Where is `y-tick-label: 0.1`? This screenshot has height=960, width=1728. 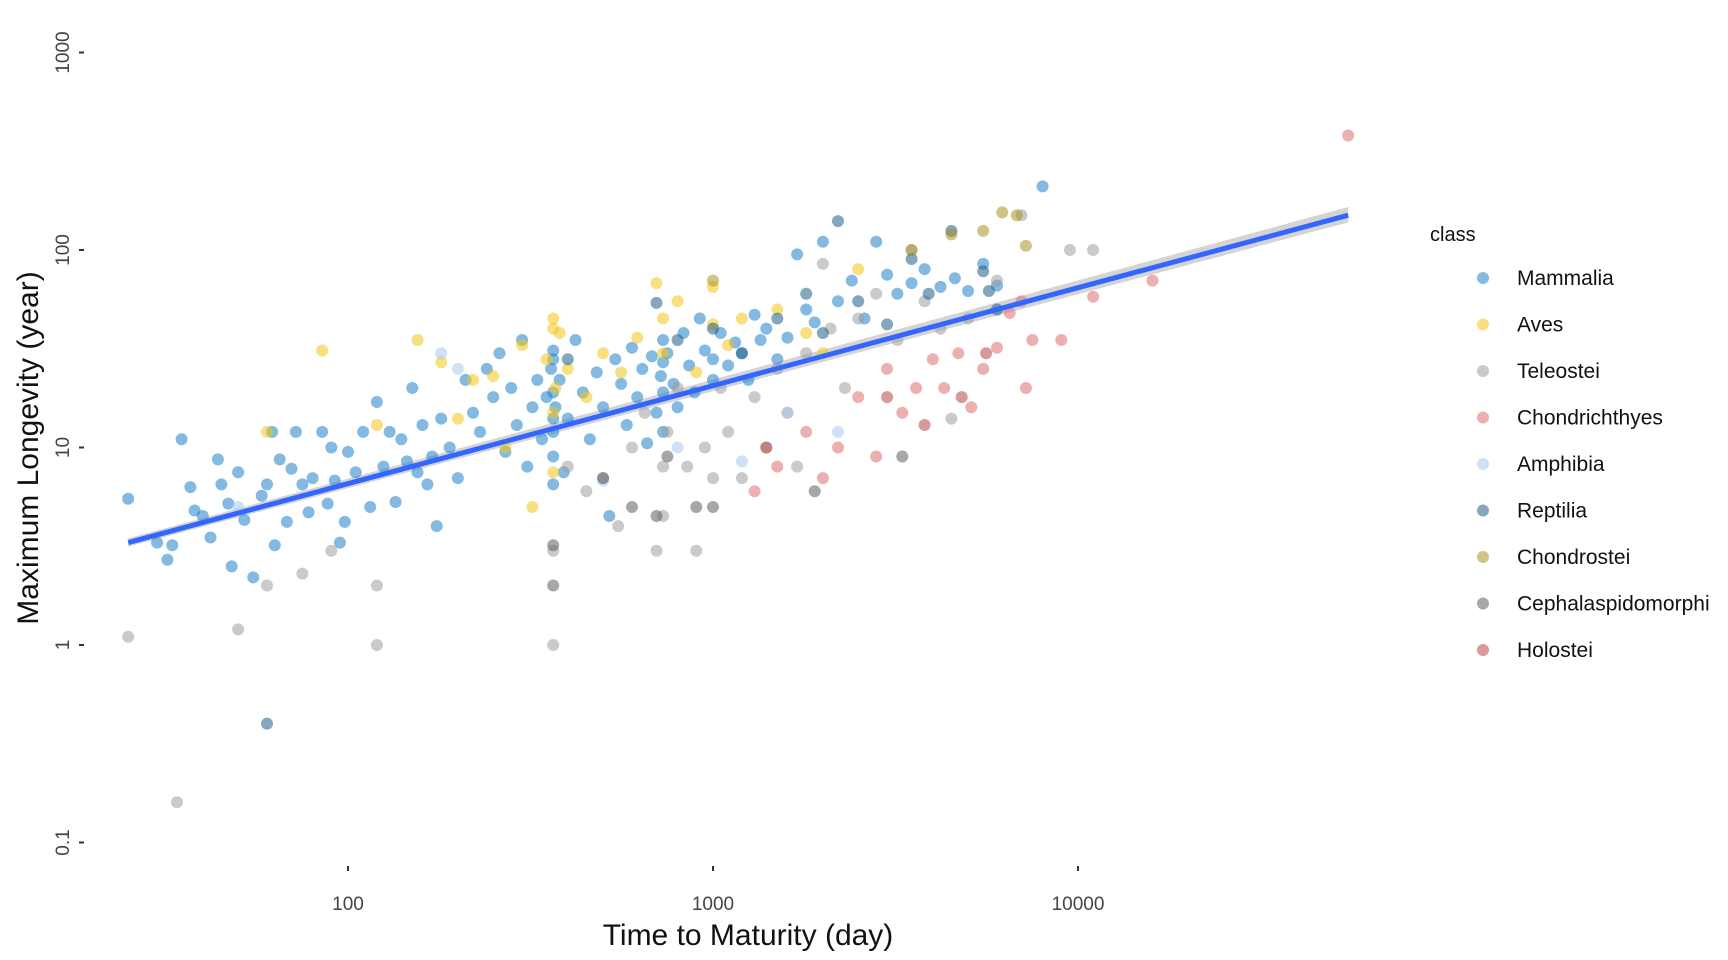
y-tick-label: 0.1 is located at coordinates (63, 842).